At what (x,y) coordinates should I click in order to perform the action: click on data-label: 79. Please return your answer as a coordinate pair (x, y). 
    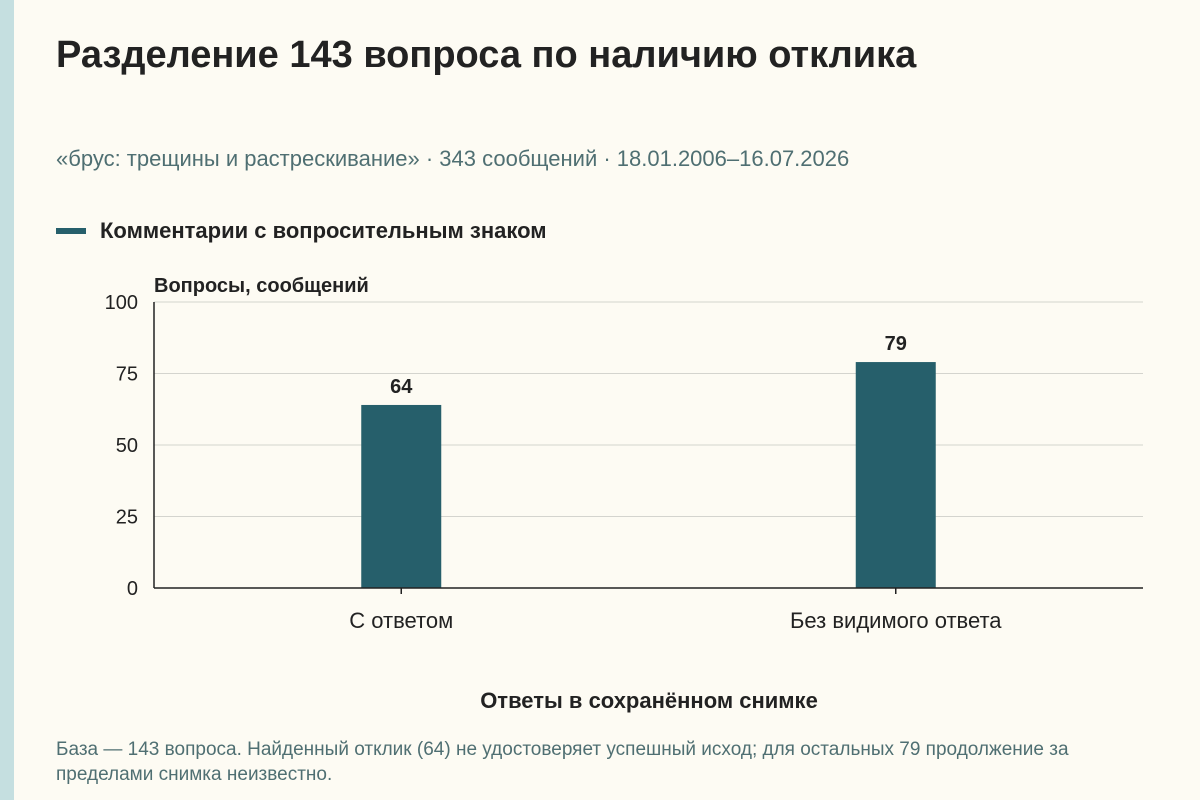
    Looking at the image, I should click on (896, 344).